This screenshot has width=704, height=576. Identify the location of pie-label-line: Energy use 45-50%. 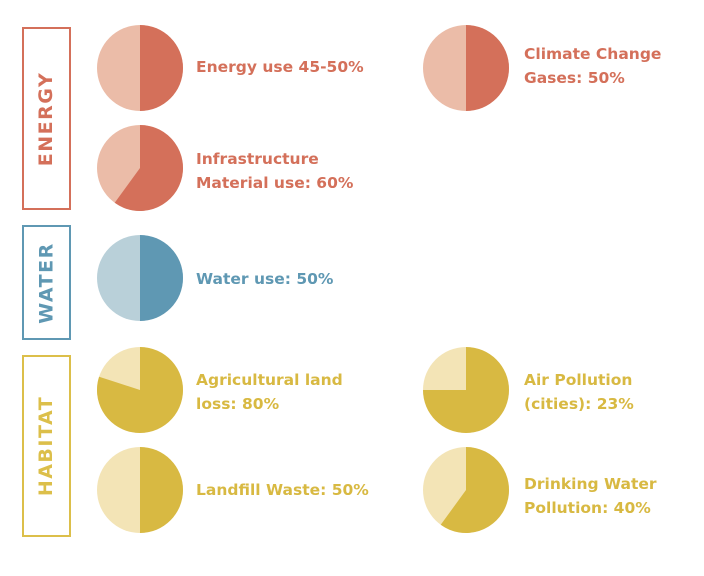
(280, 67).